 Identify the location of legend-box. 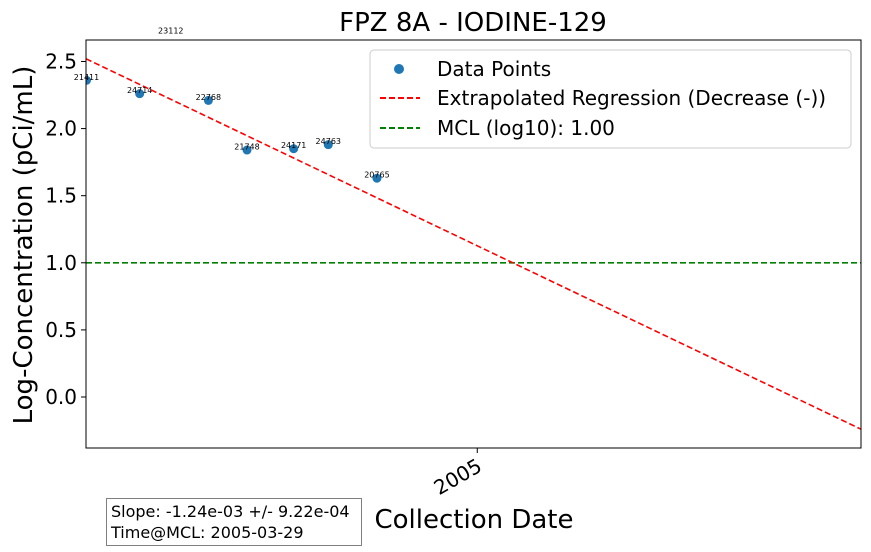
(610, 99).